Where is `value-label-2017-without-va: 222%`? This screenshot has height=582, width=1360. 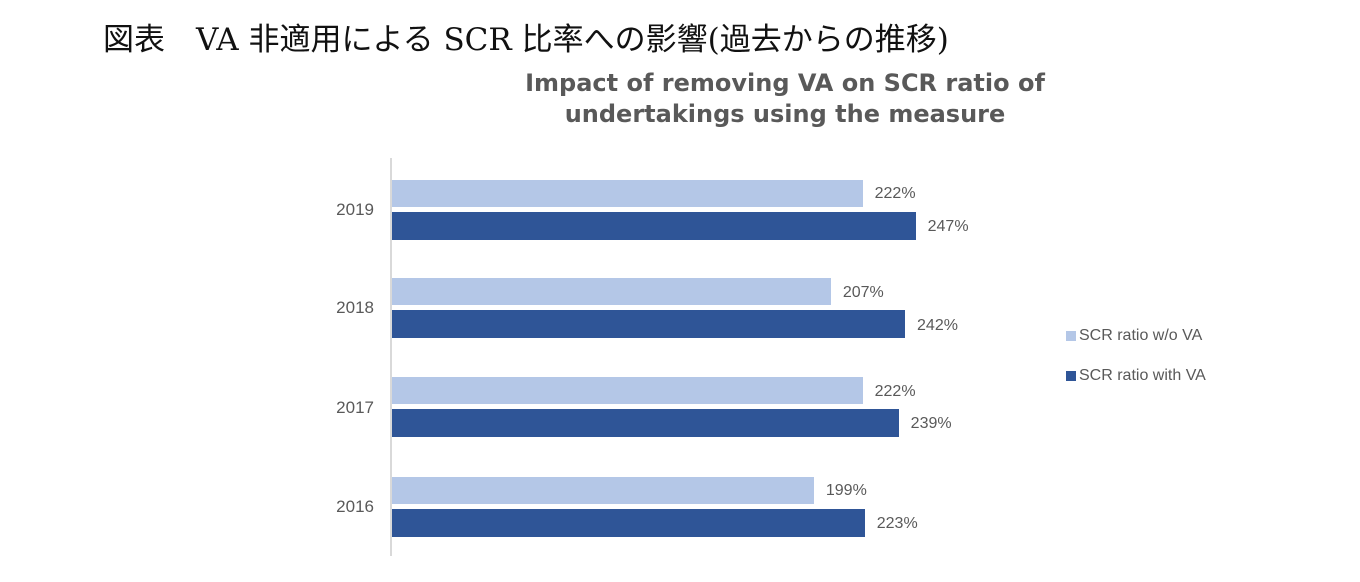 value-label-2017-without-va: 222% is located at coordinates (895, 391).